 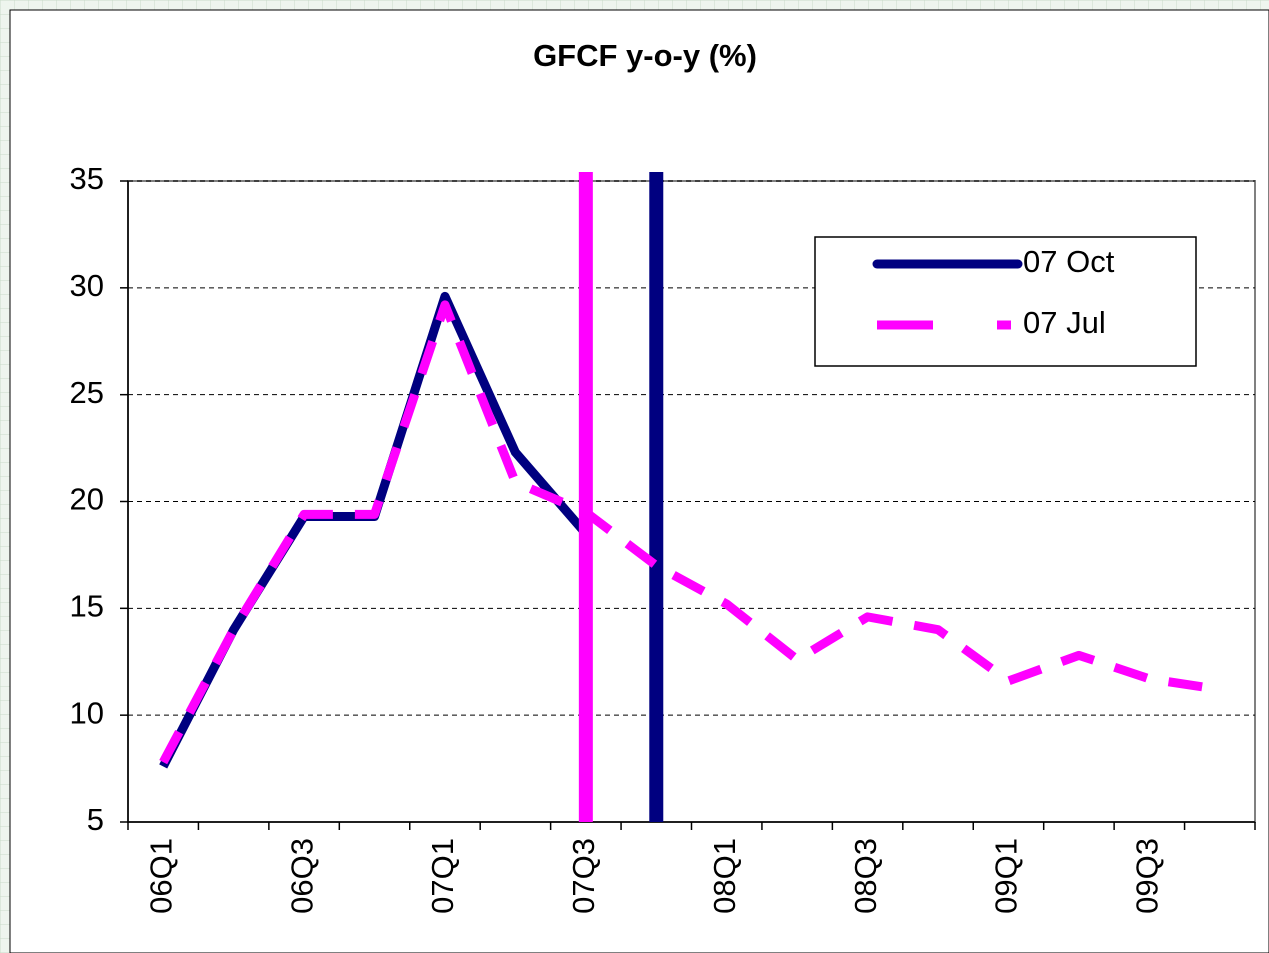 What do you see at coordinates (724, 876) in the screenshot?
I see `x-tick-label: 08Q1` at bounding box center [724, 876].